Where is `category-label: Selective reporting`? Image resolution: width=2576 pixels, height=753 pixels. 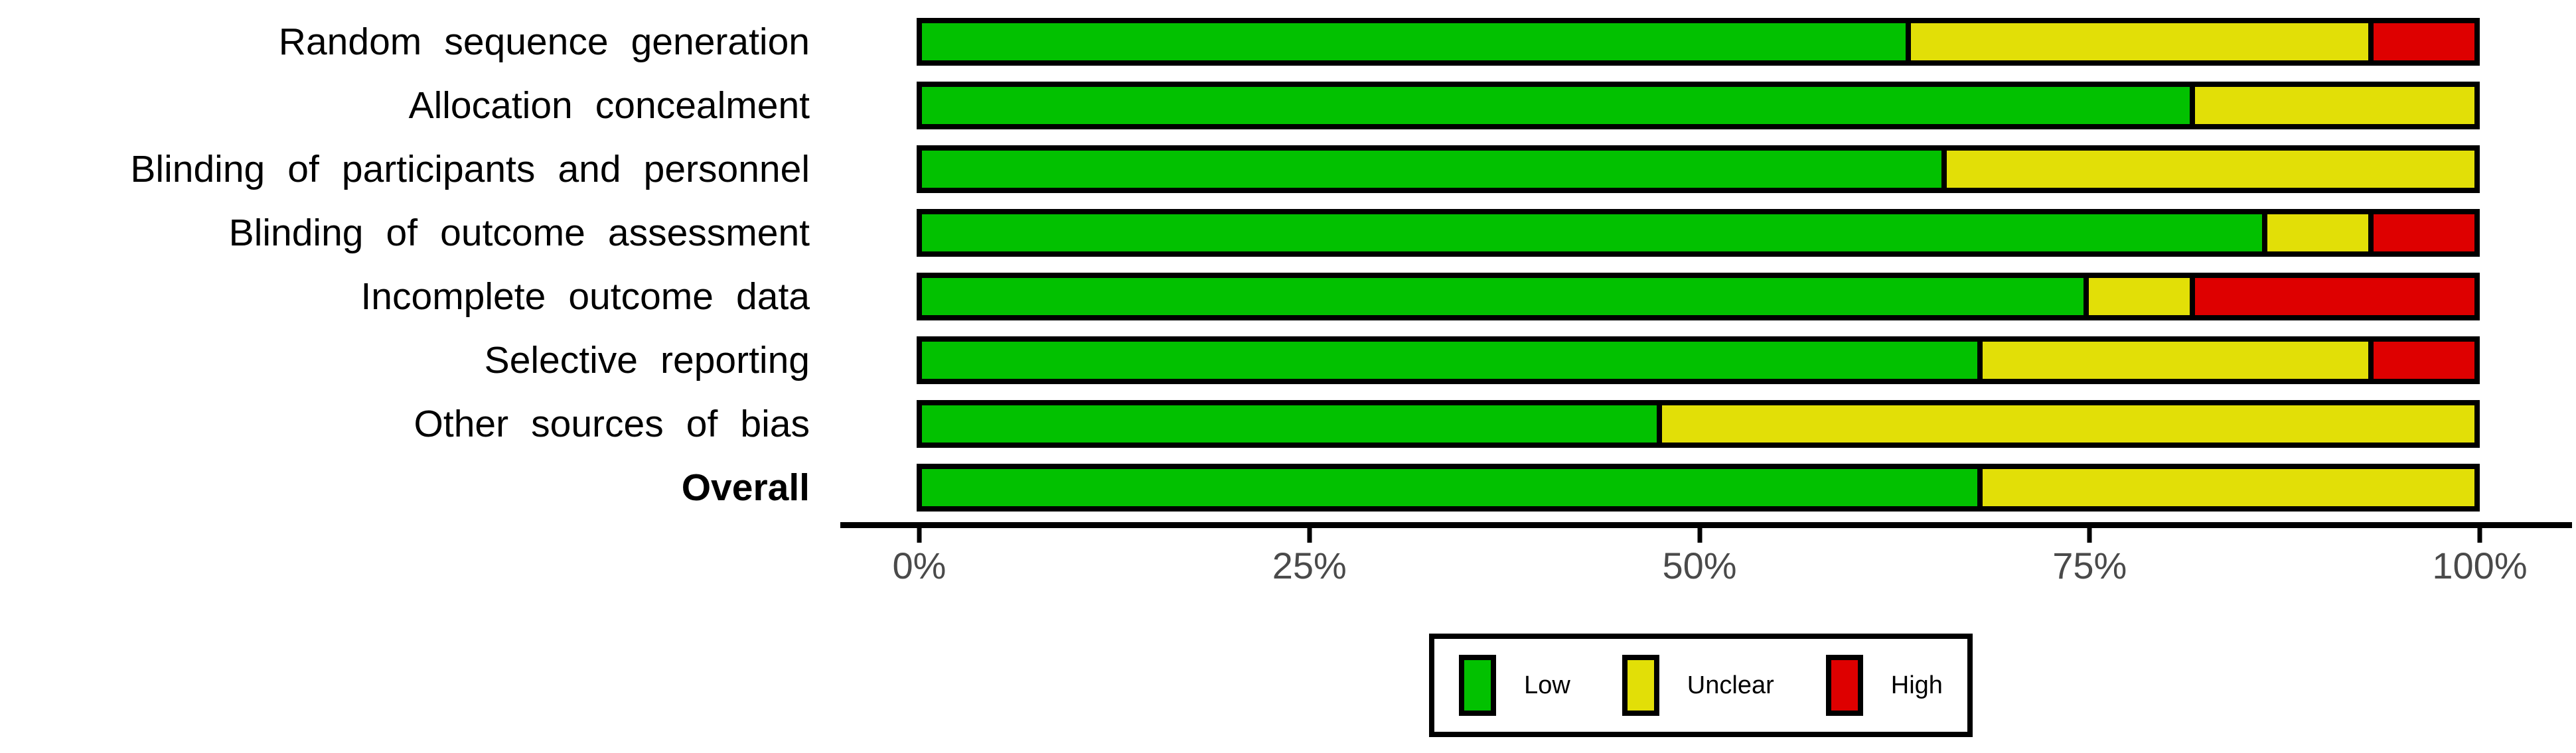 category-label: Selective reporting is located at coordinates (647, 360).